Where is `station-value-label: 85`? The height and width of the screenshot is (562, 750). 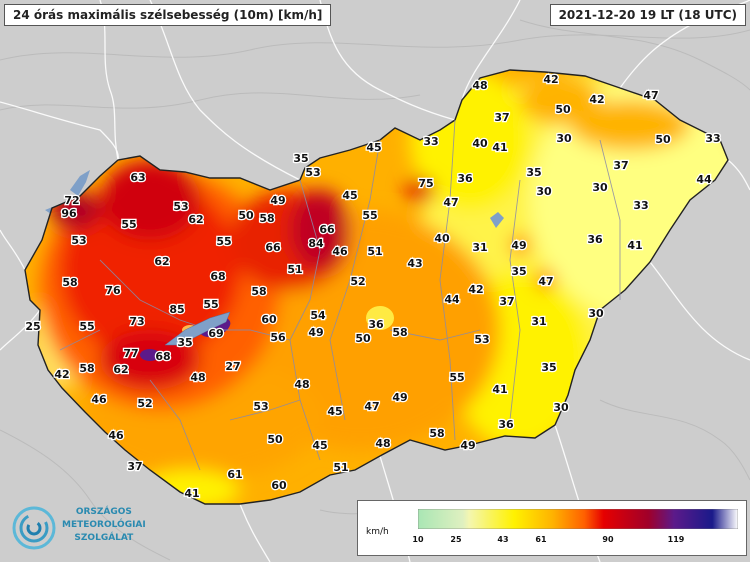 station-value-label: 85 is located at coordinates (176, 309).